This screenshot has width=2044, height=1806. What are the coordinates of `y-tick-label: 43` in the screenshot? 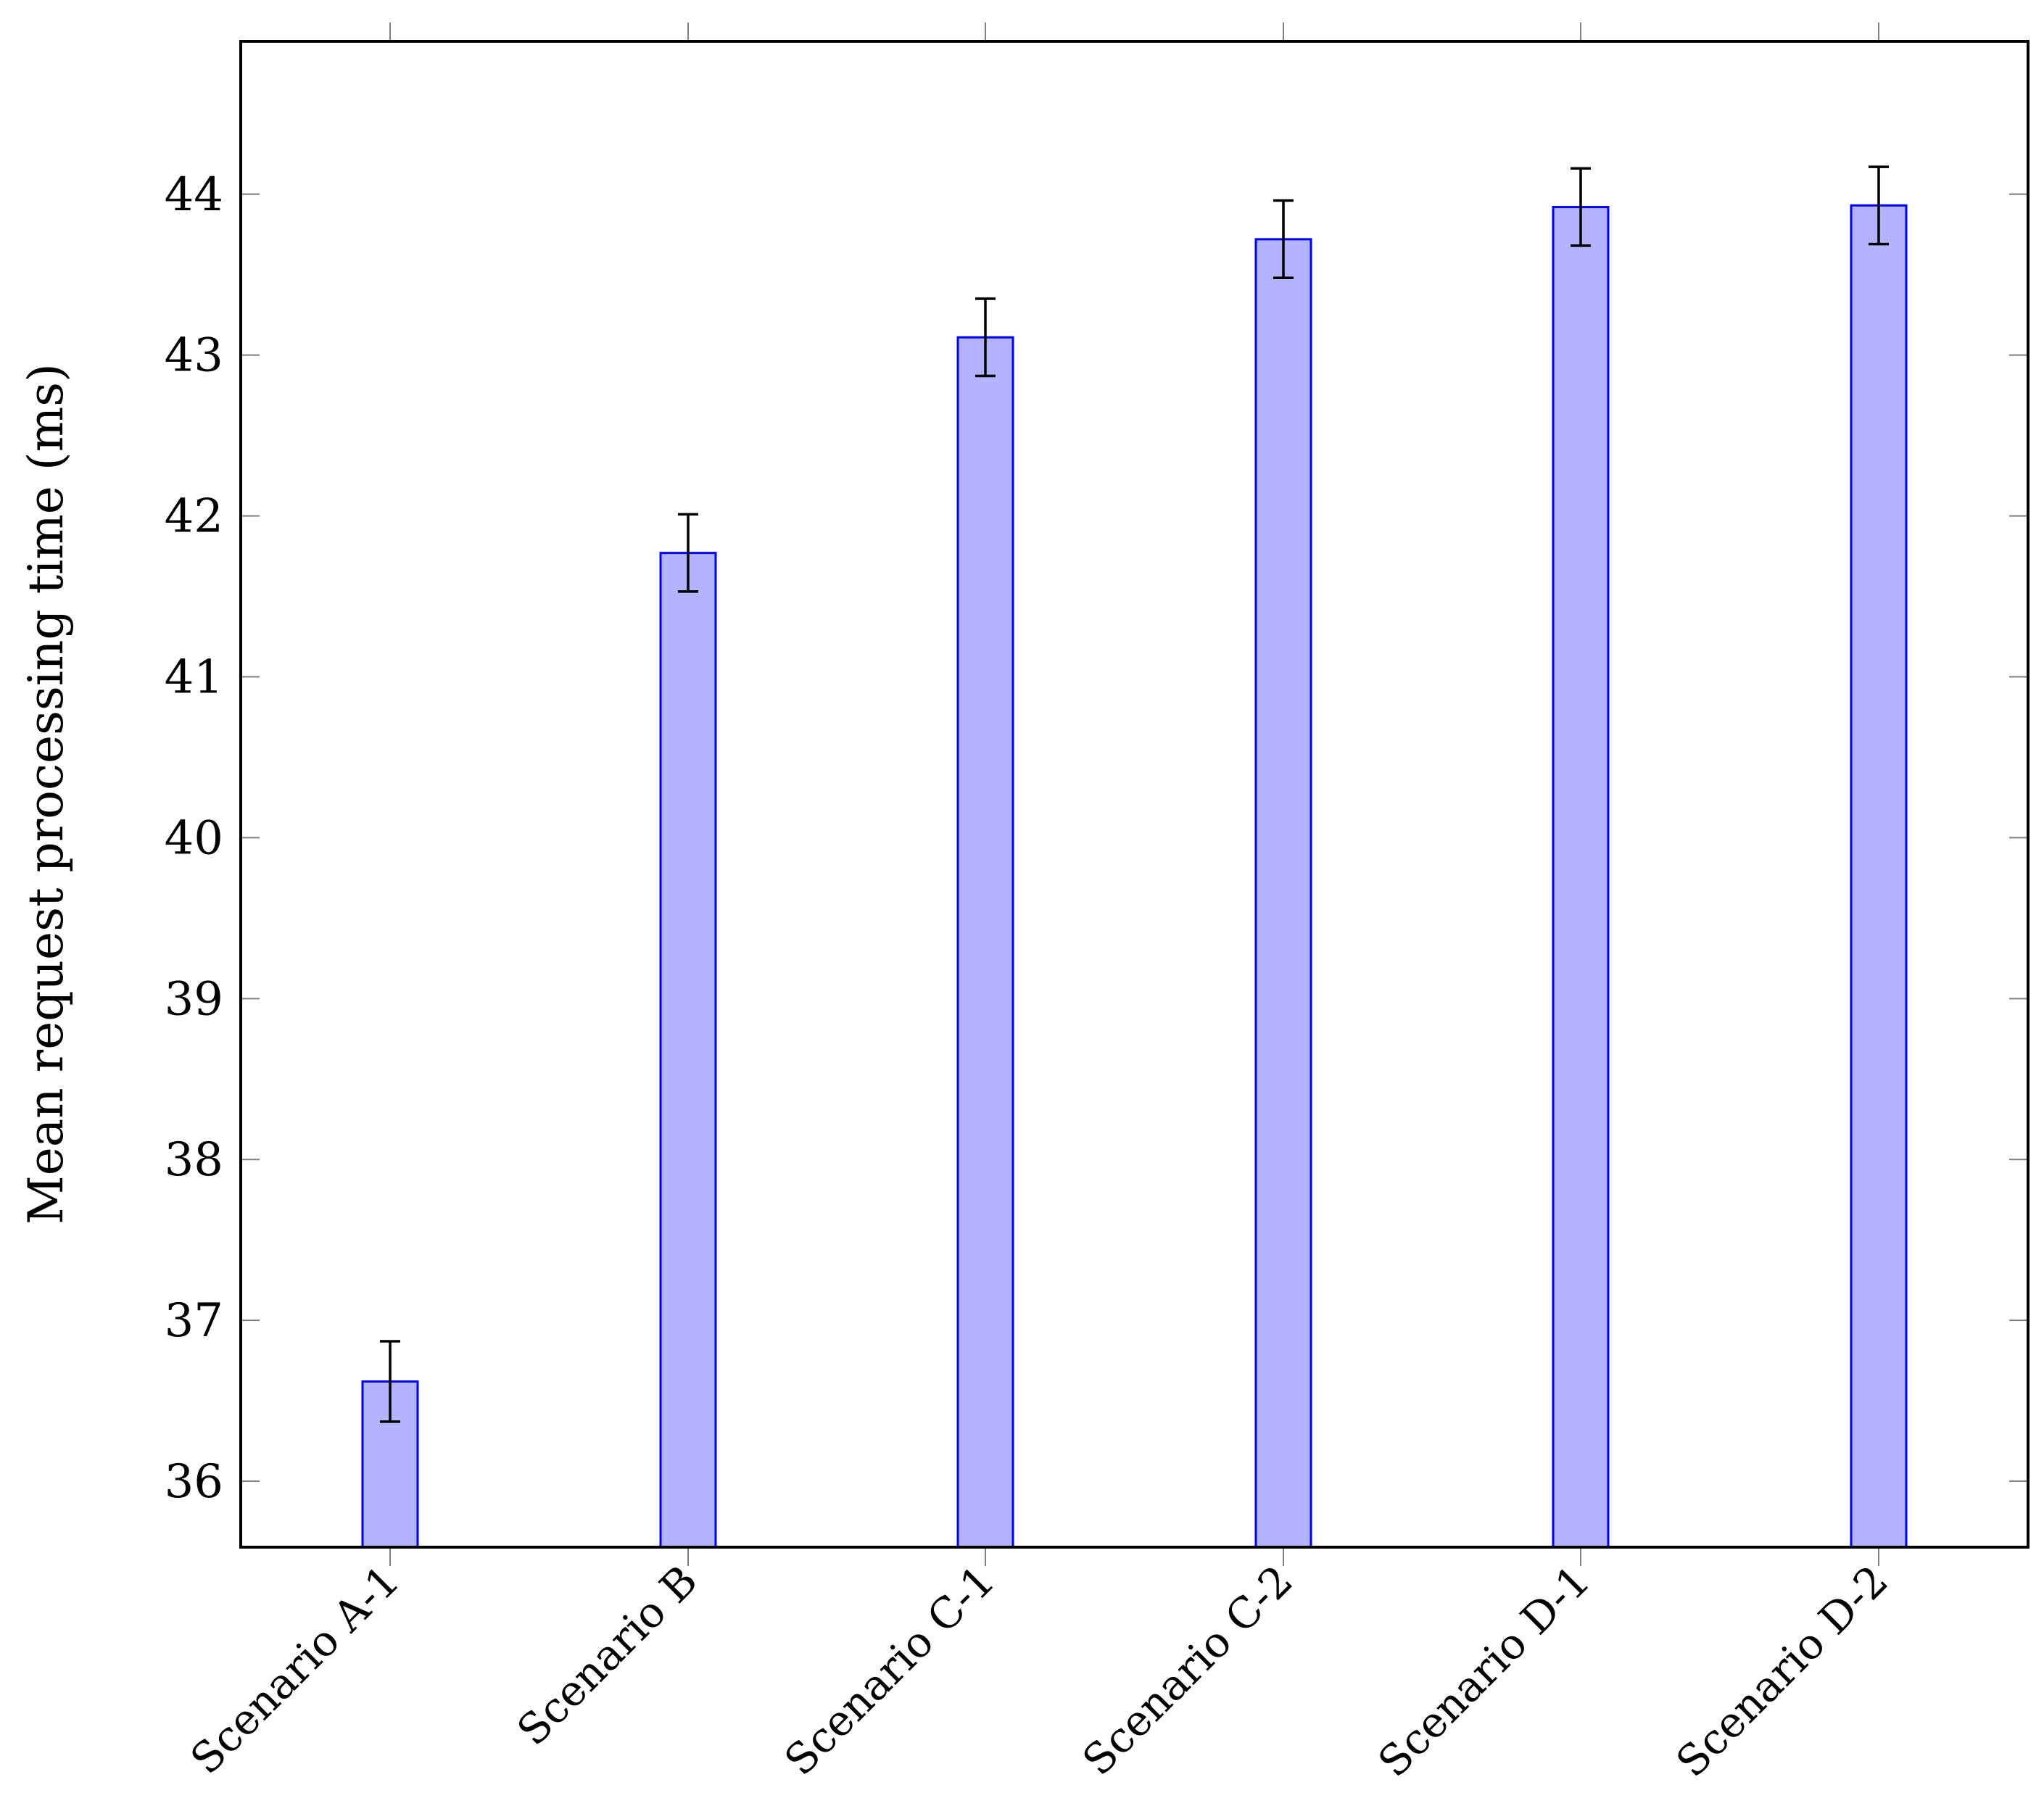 It's located at (194, 356).